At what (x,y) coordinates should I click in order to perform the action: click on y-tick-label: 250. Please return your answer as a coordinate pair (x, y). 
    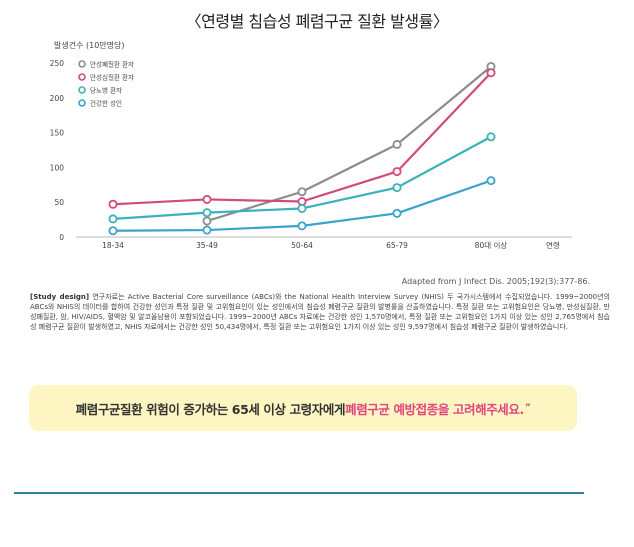
    Looking at the image, I should click on (57, 63).